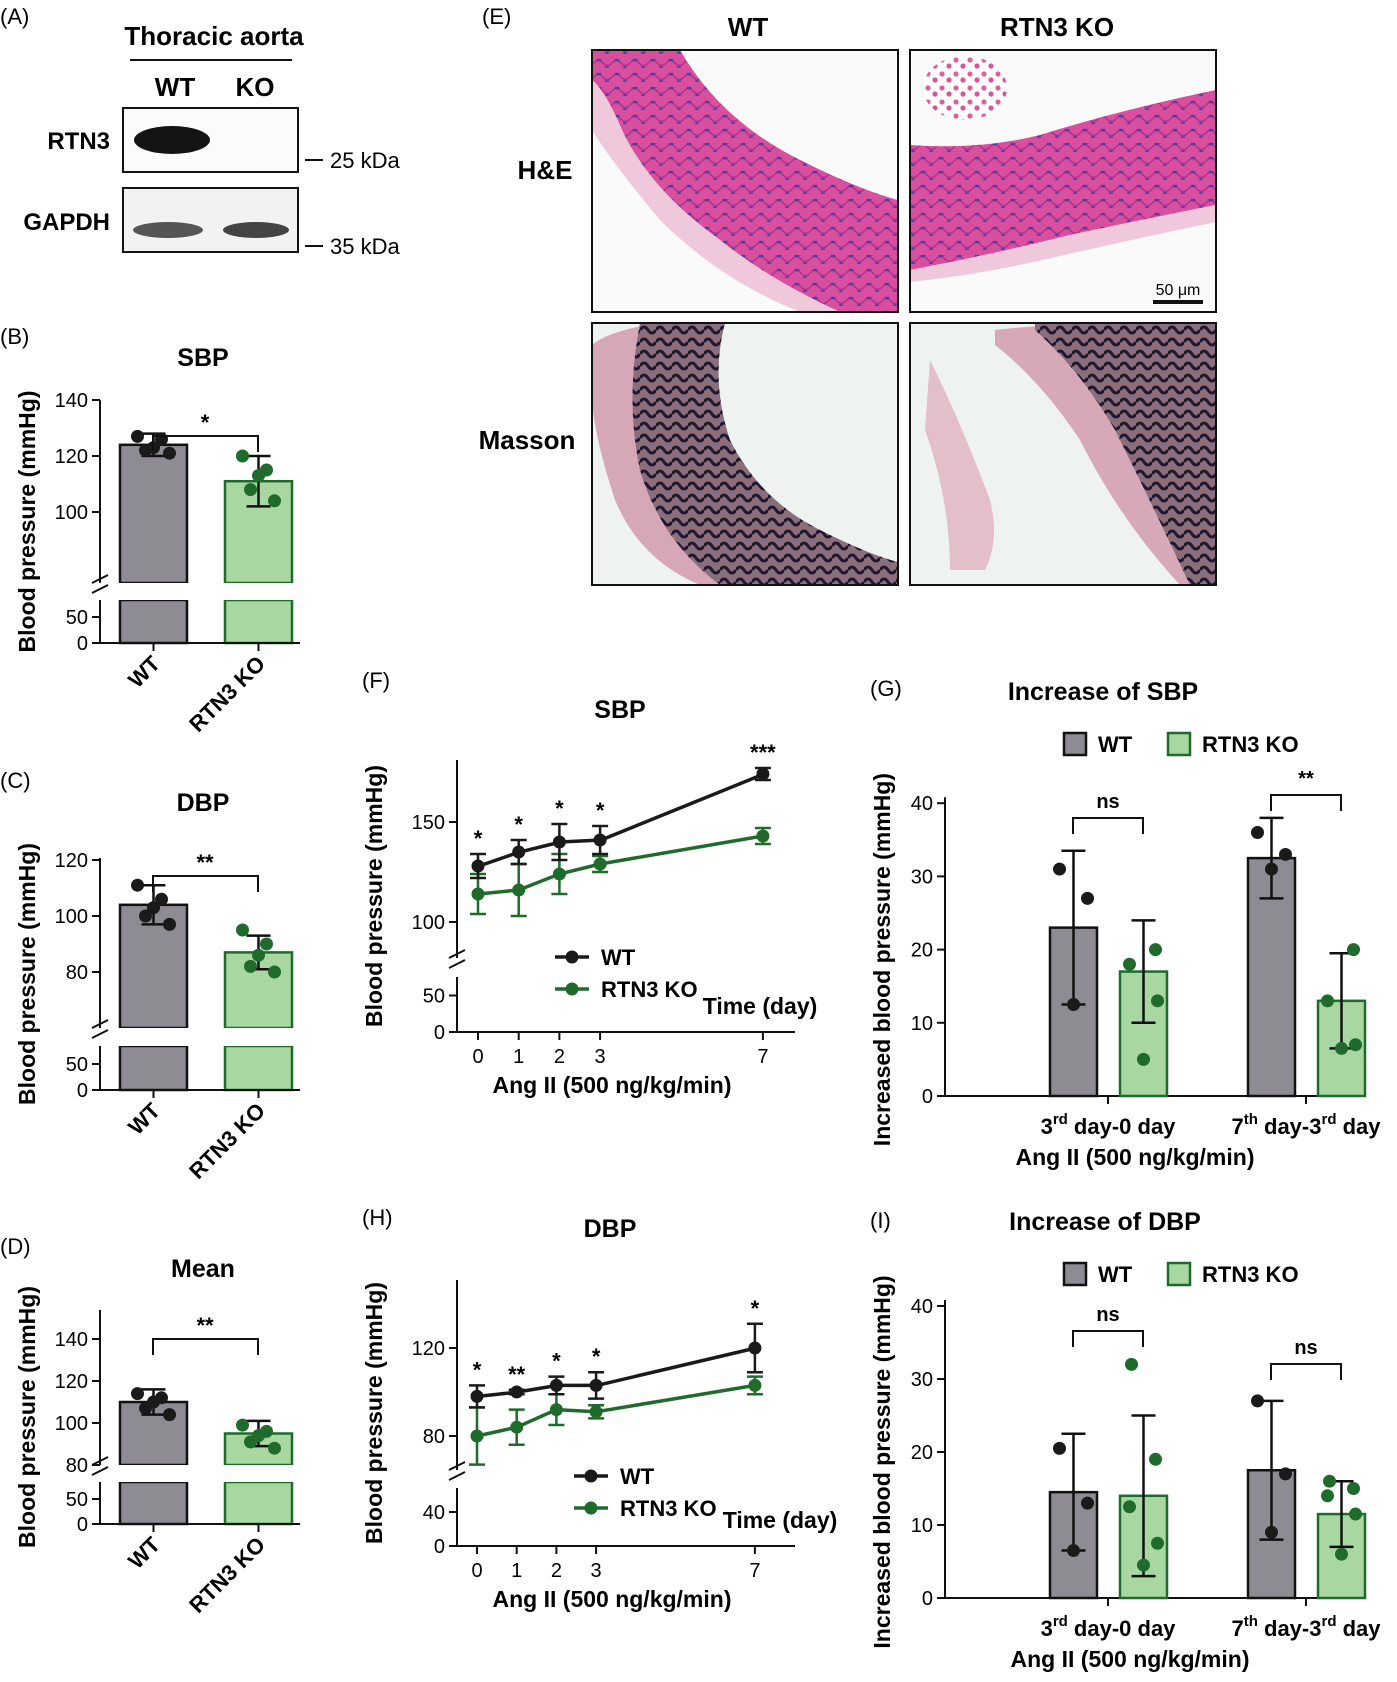 The width and height of the screenshot is (1397, 1682). What do you see at coordinates (1237, 1628) in the screenshot?
I see `group-label-part: 7` at bounding box center [1237, 1628].